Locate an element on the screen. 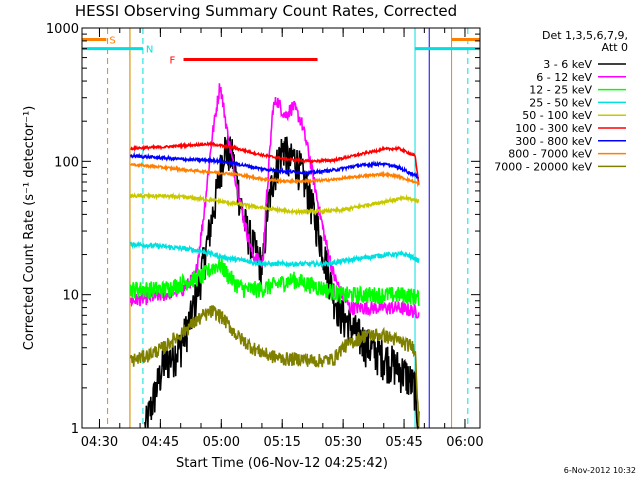  x-tick-label-5: 05:45 is located at coordinates (403, 442).